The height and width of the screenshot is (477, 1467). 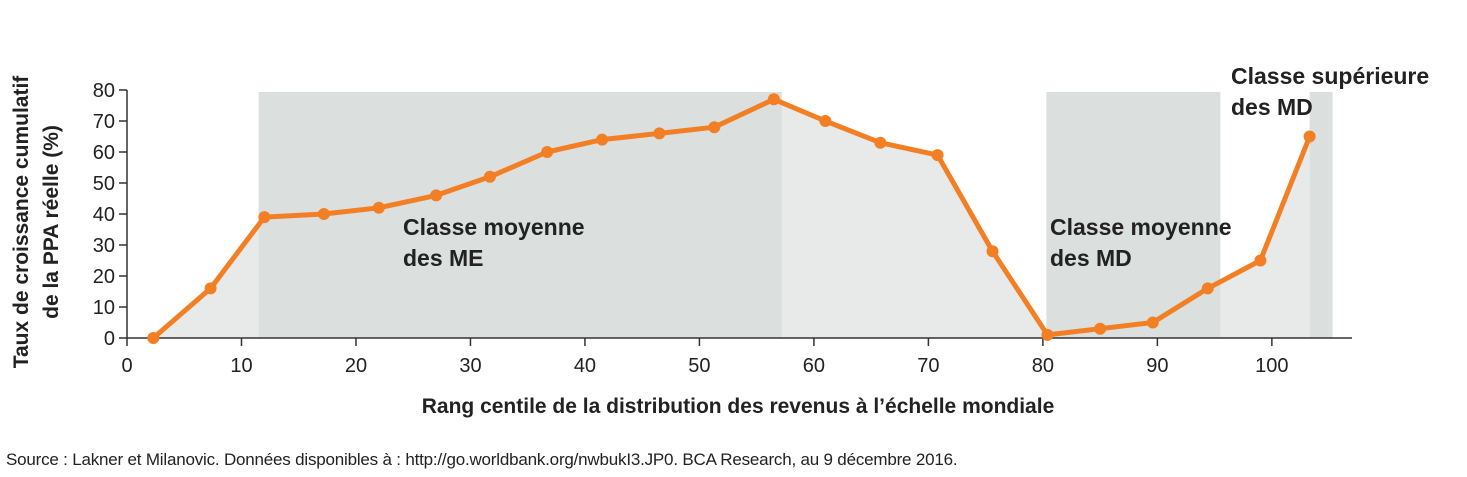 What do you see at coordinates (1091, 258) in the screenshot?
I see `region-label-2: des MD` at bounding box center [1091, 258].